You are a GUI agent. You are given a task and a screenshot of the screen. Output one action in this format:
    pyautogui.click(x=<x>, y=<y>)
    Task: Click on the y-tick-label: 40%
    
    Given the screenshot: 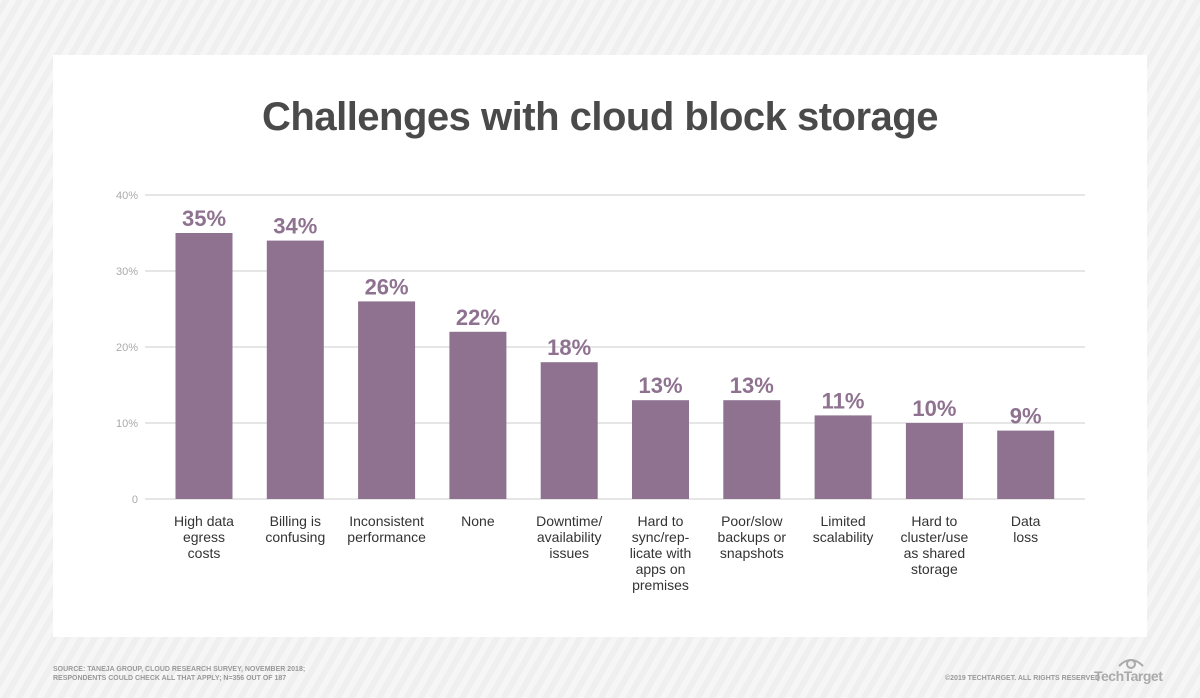 What is the action you would take?
    pyautogui.click(x=127, y=196)
    